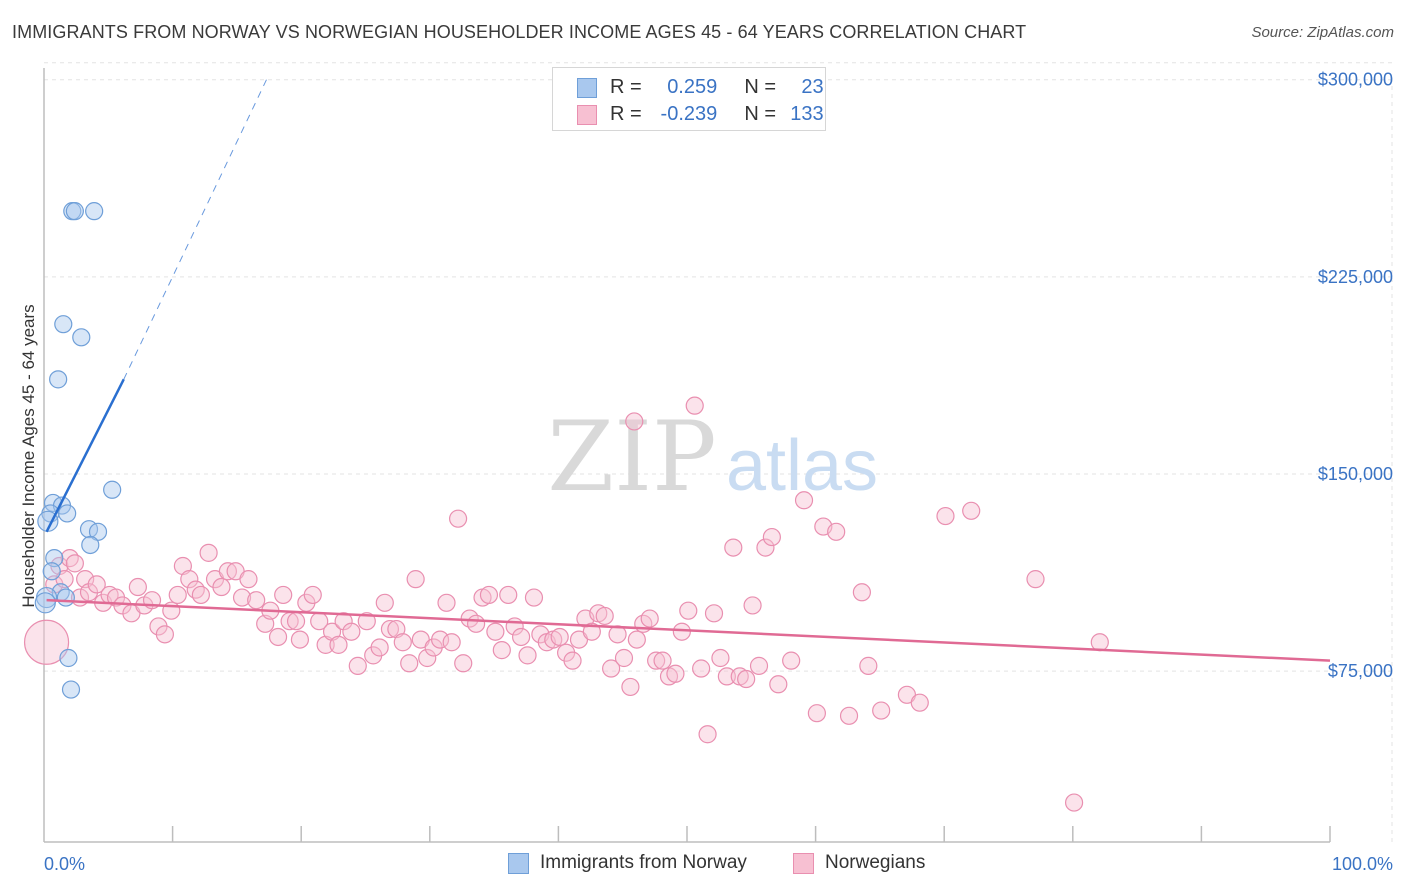  What do you see at coordinates (875, 862) in the screenshot?
I see `legend-label-norwegians: Norwegians` at bounding box center [875, 862].